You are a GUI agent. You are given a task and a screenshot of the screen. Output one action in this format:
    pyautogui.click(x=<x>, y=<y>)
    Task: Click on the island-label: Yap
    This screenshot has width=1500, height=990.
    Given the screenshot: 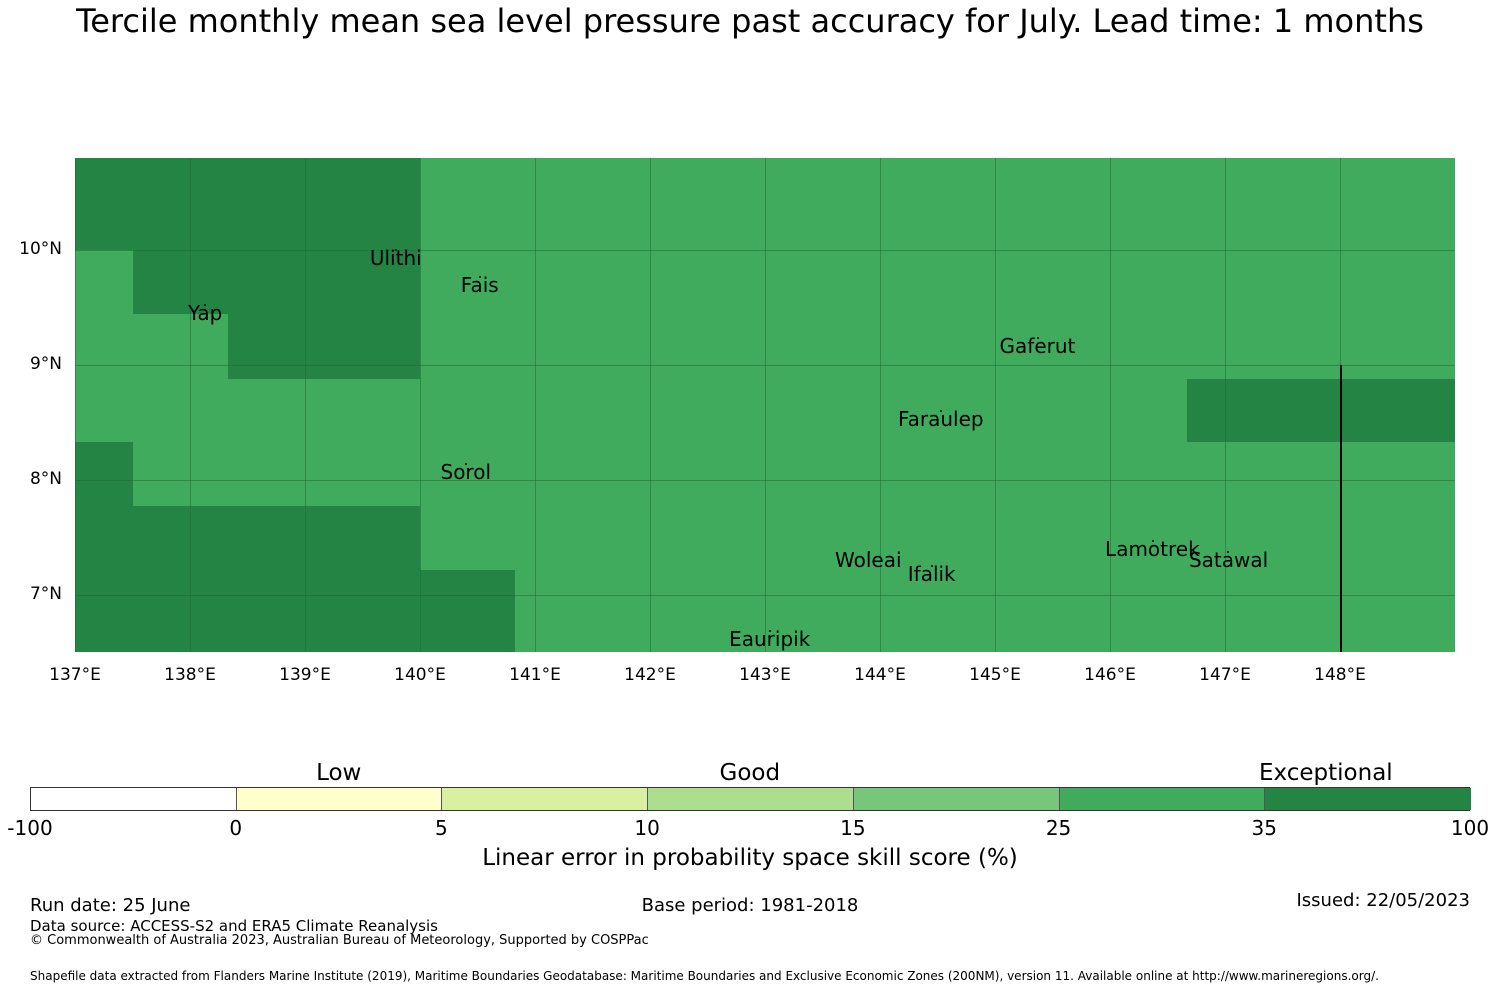 What is the action you would take?
    pyautogui.click(x=205, y=313)
    